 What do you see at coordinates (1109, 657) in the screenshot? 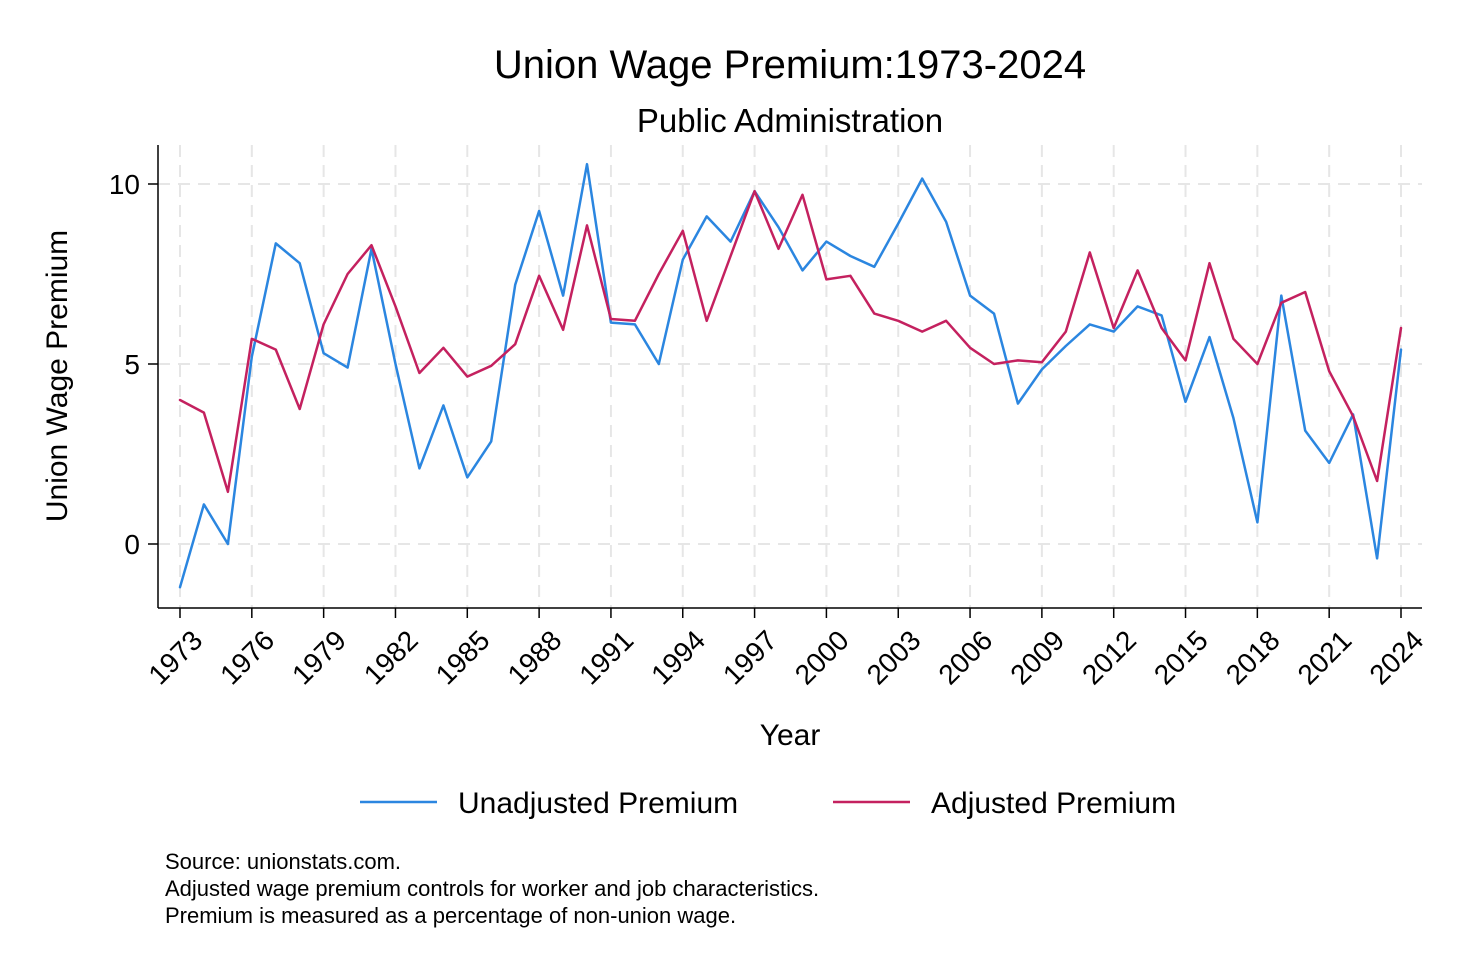
I see `x-tick-label: 2012` at bounding box center [1109, 657].